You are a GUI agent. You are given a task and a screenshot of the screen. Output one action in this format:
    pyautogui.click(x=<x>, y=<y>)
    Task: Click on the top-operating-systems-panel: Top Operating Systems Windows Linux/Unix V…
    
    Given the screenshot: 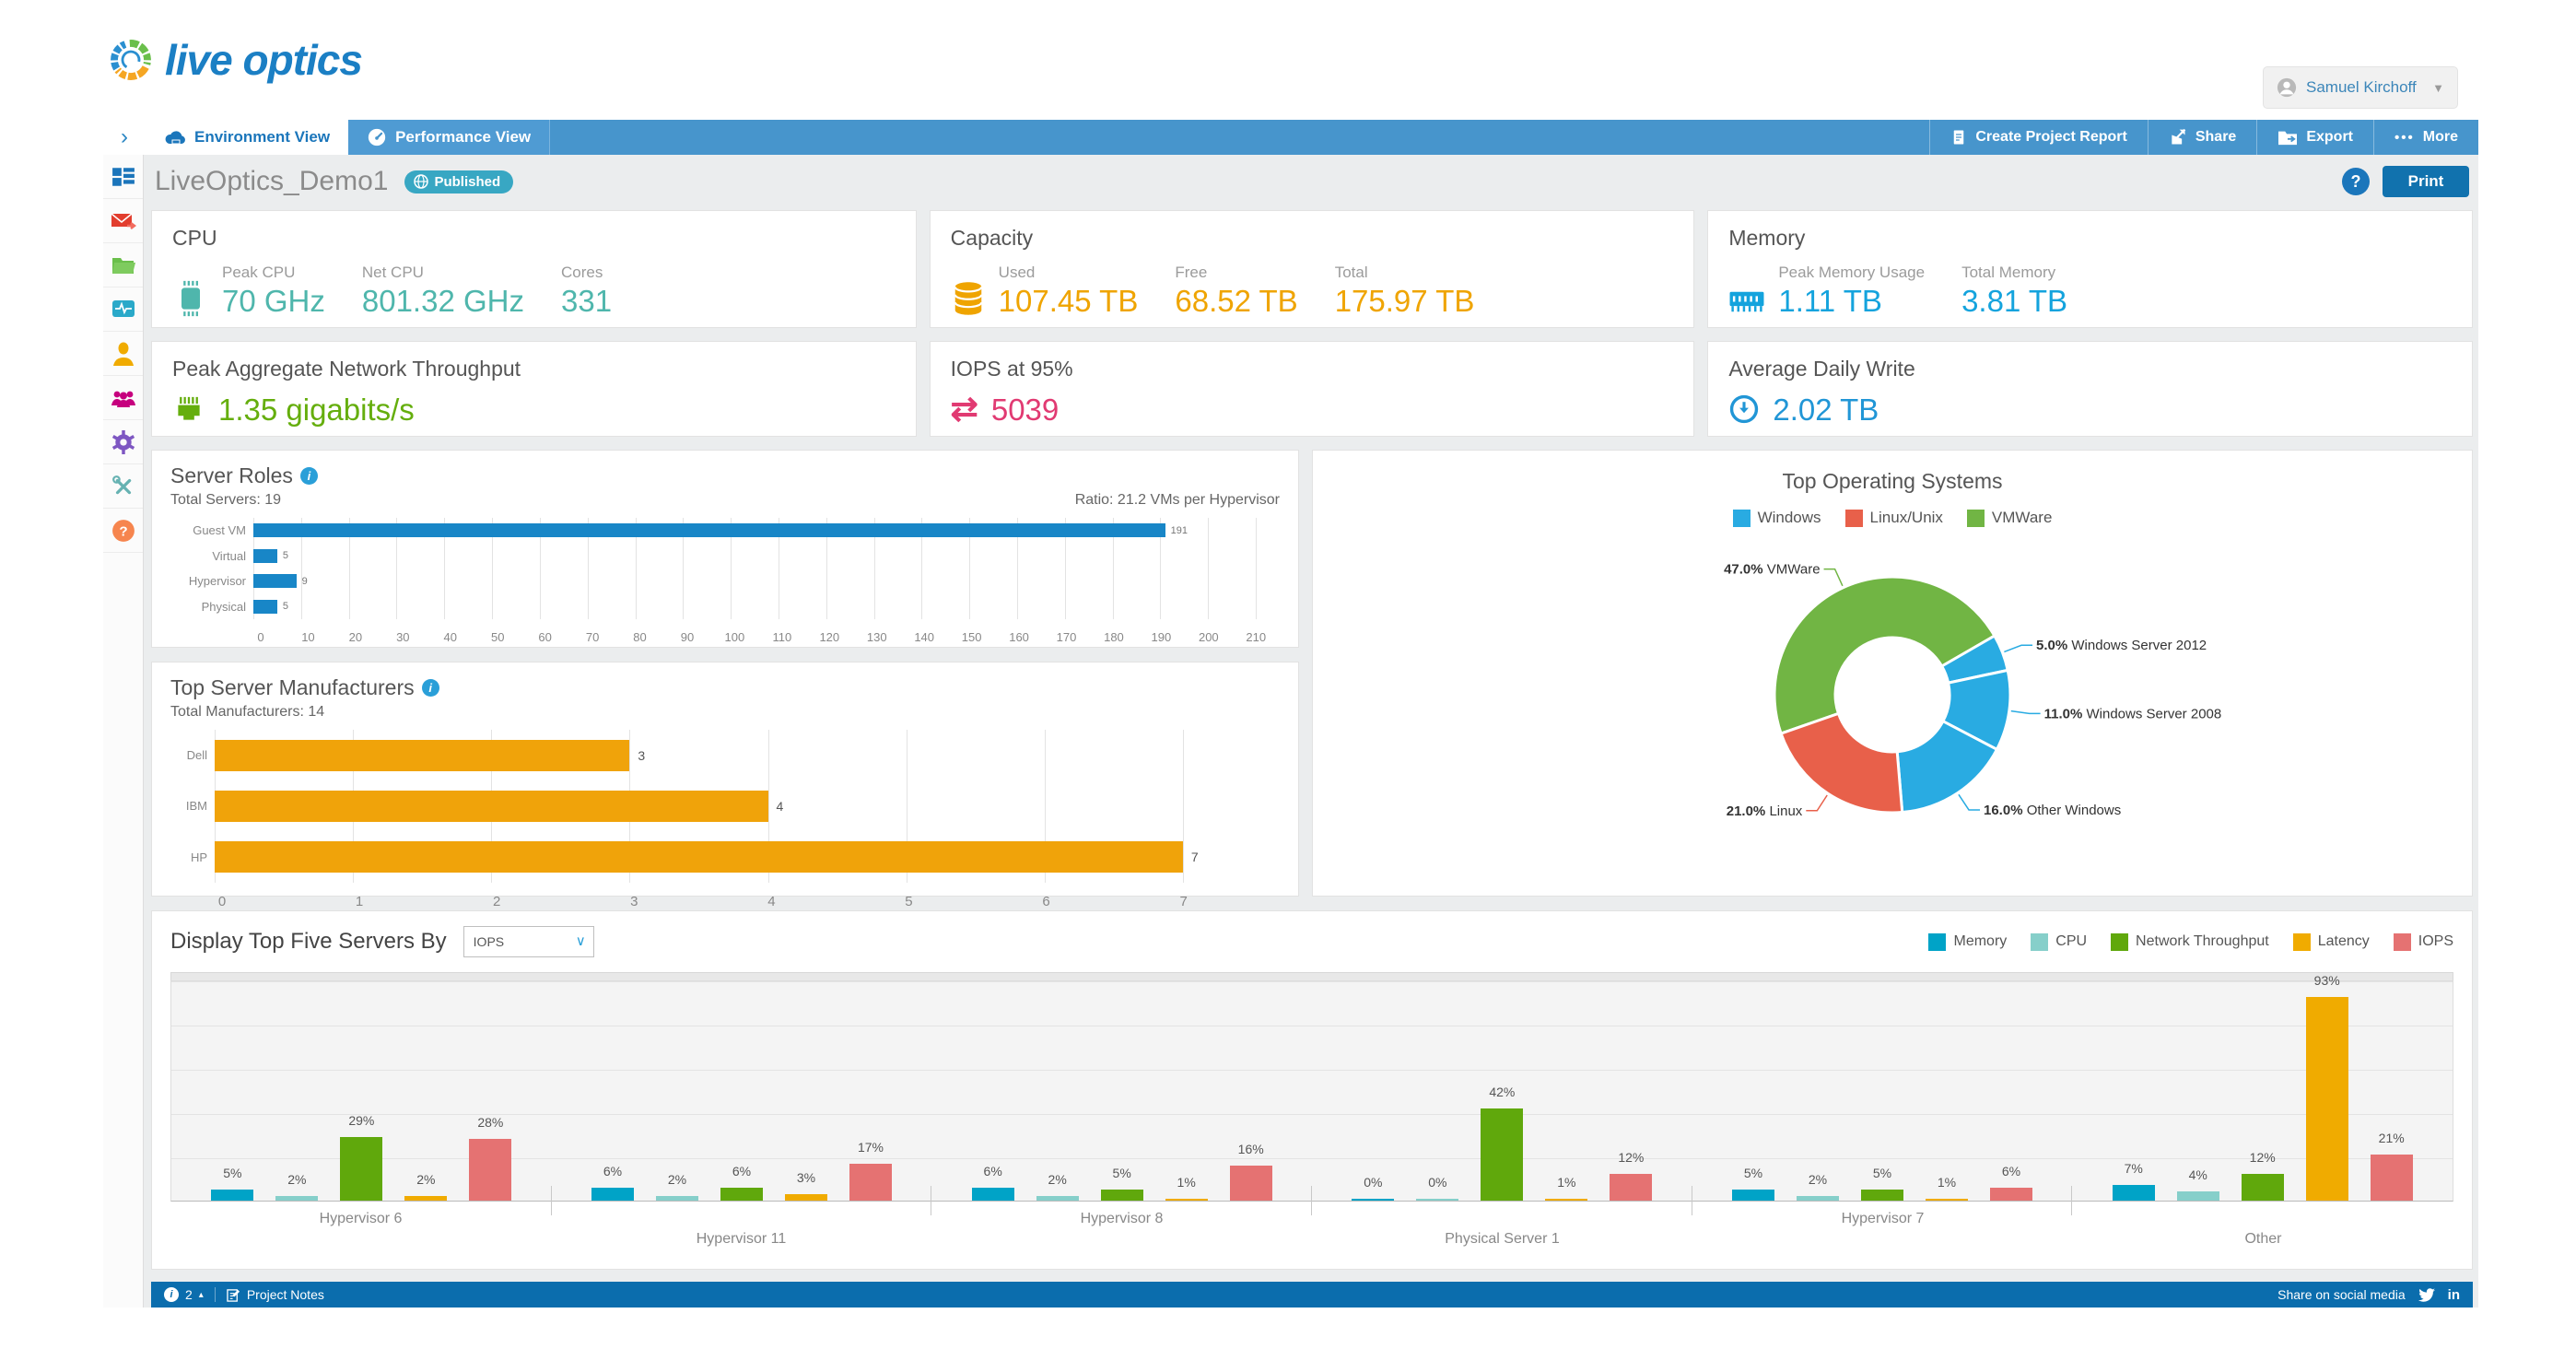 What is the action you would take?
    pyautogui.click(x=1892, y=673)
    